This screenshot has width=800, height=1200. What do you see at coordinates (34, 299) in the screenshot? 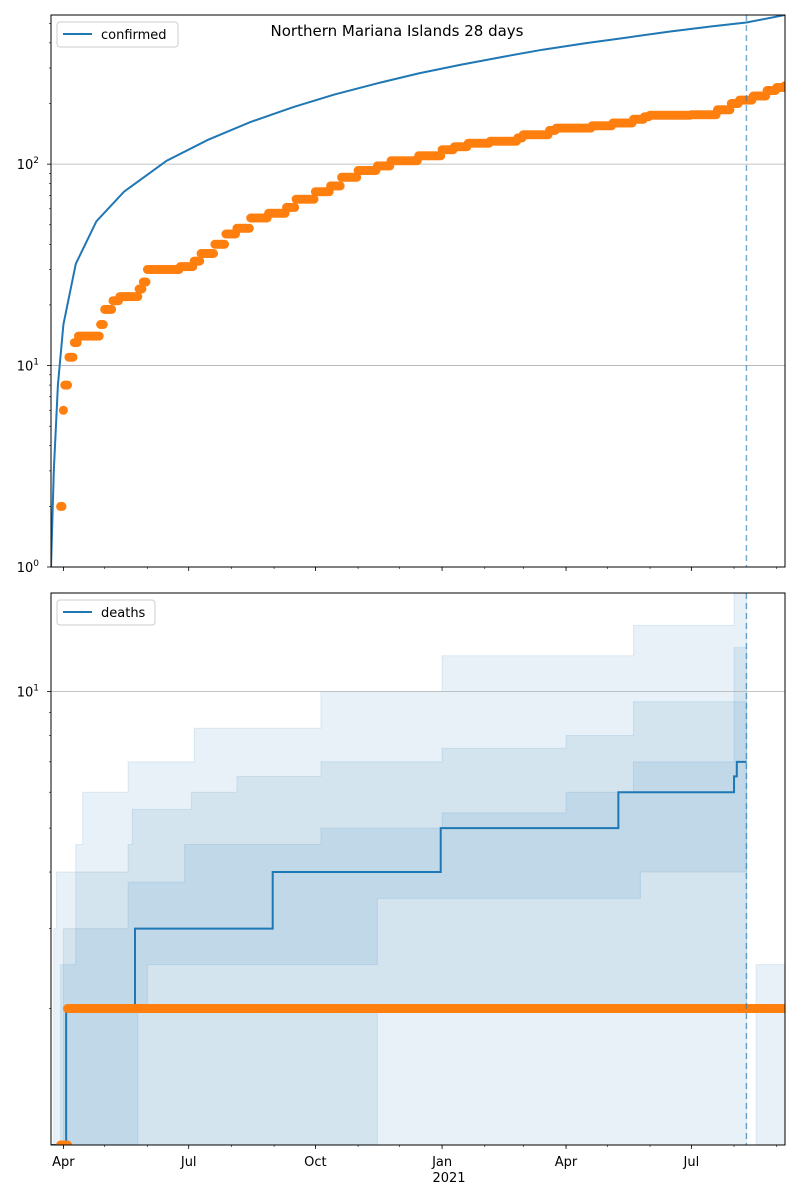
I see `confirmed-y-ticks: 100 10¹ 10²` at bounding box center [34, 299].